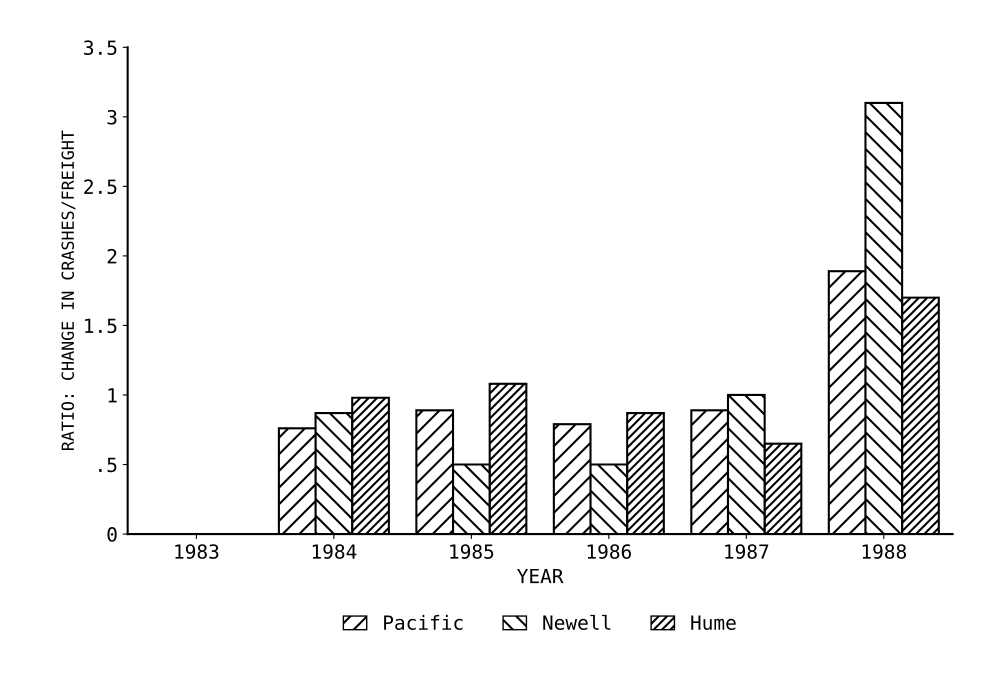 The width and height of the screenshot is (982, 676). What do you see at coordinates (472, 551) in the screenshot?
I see `x-tick-label: 1985` at bounding box center [472, 551].